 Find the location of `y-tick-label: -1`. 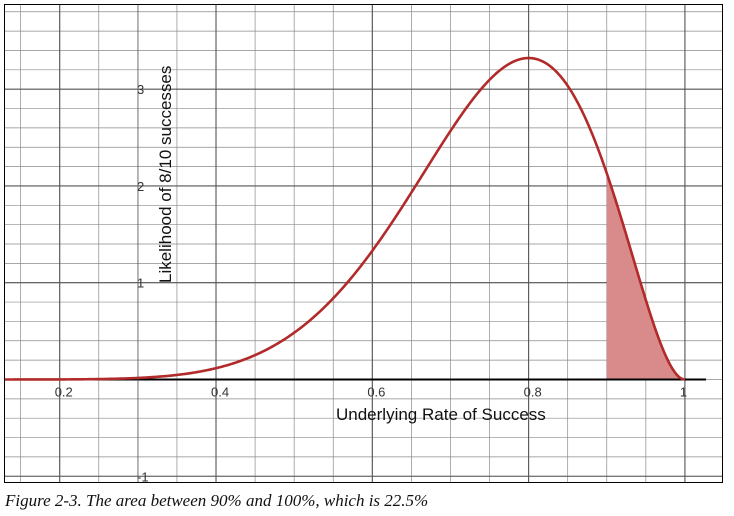

y-tick-label: -1 is located at coordinates (143, 476).